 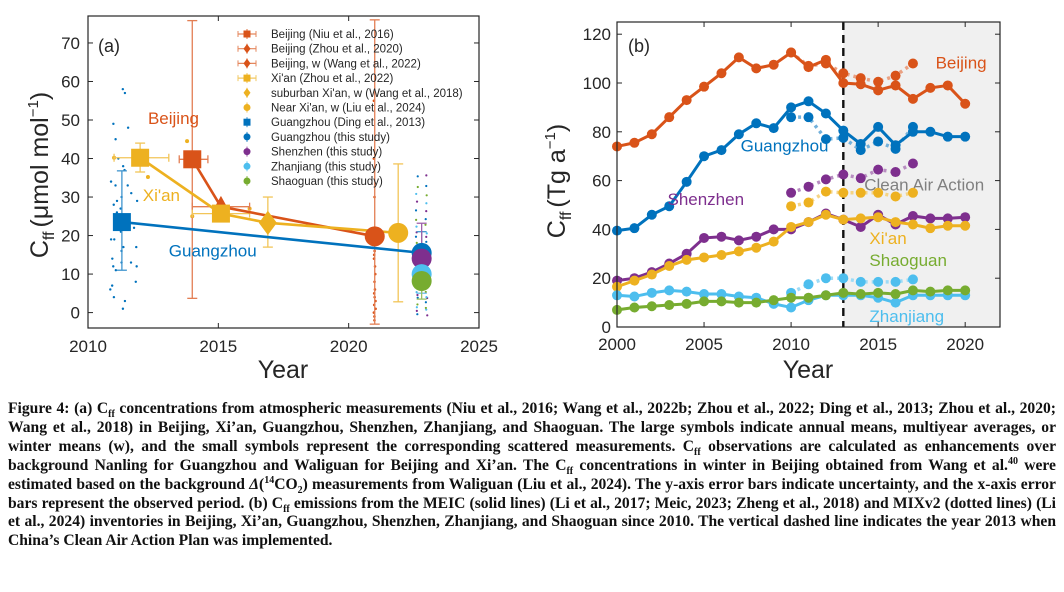 I want to click on y-tick-label: 50, so click(x=70, y=120).